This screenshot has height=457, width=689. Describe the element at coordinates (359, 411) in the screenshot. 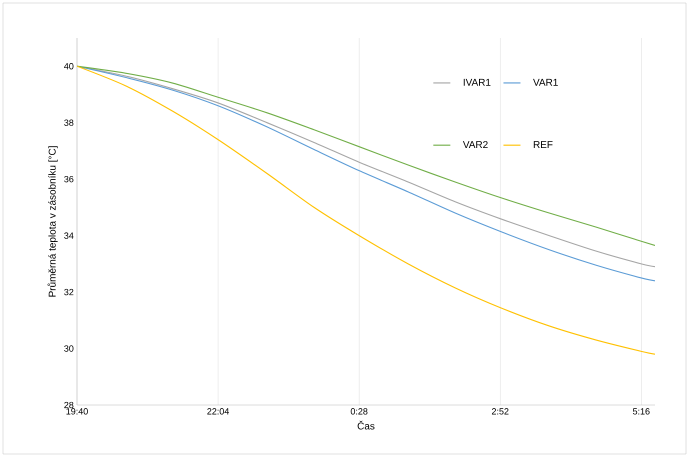

I see `x-tick-label: 0:28` at that location.